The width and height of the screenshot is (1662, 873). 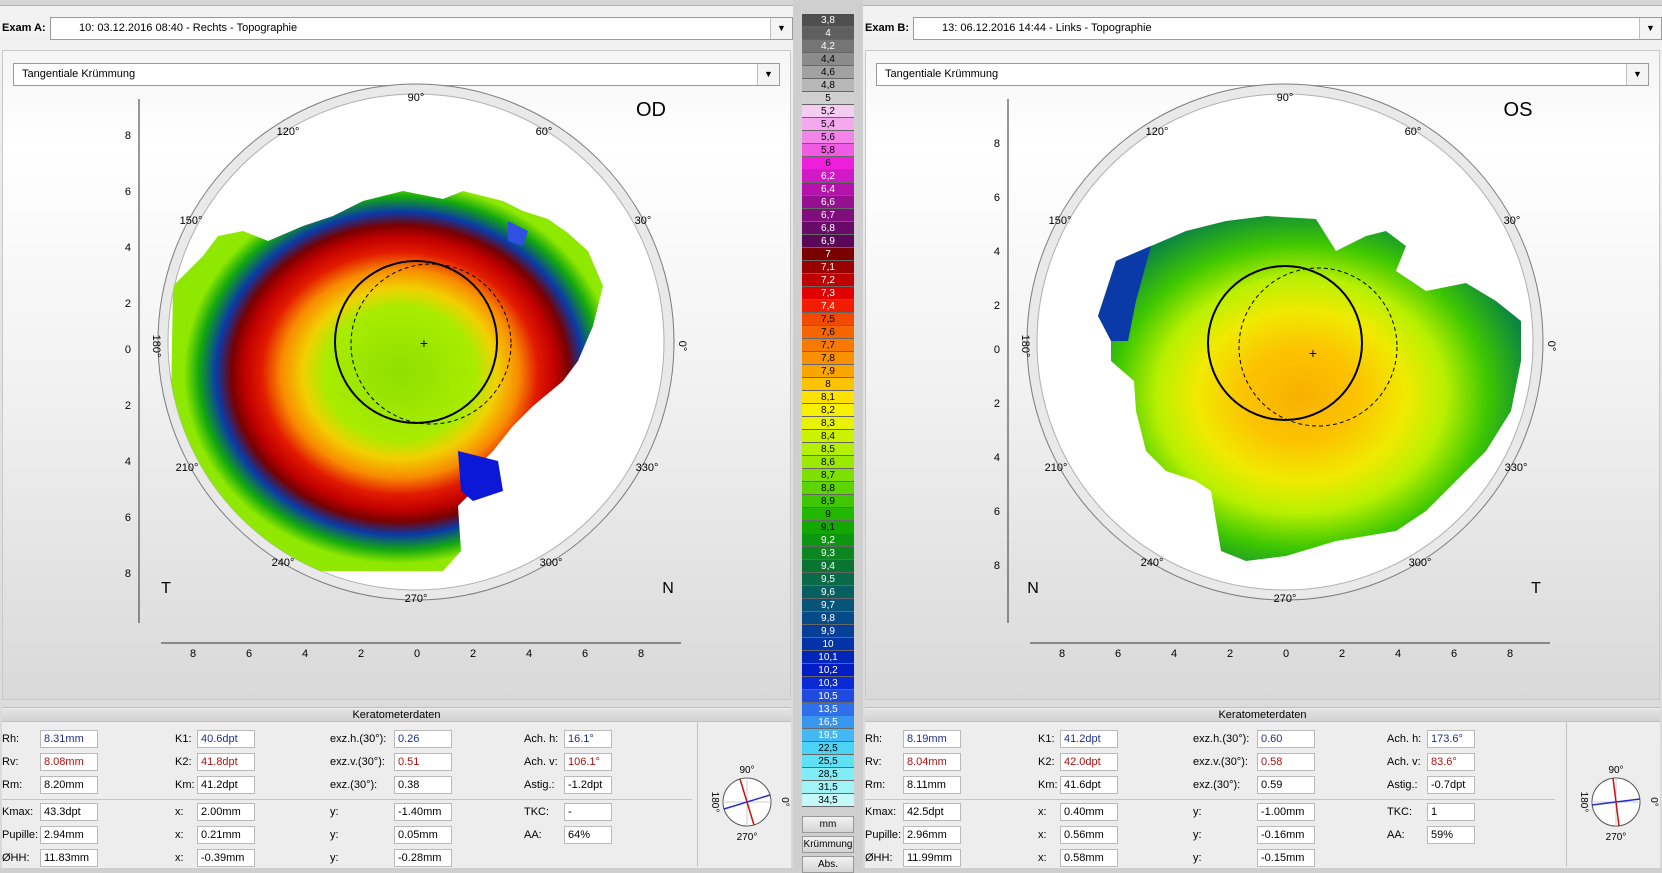 What do you see at coordinates (423, 812) in the screenshot?
I see `kmax-y-value: -1.40mm` at bounding box center [423, 812].